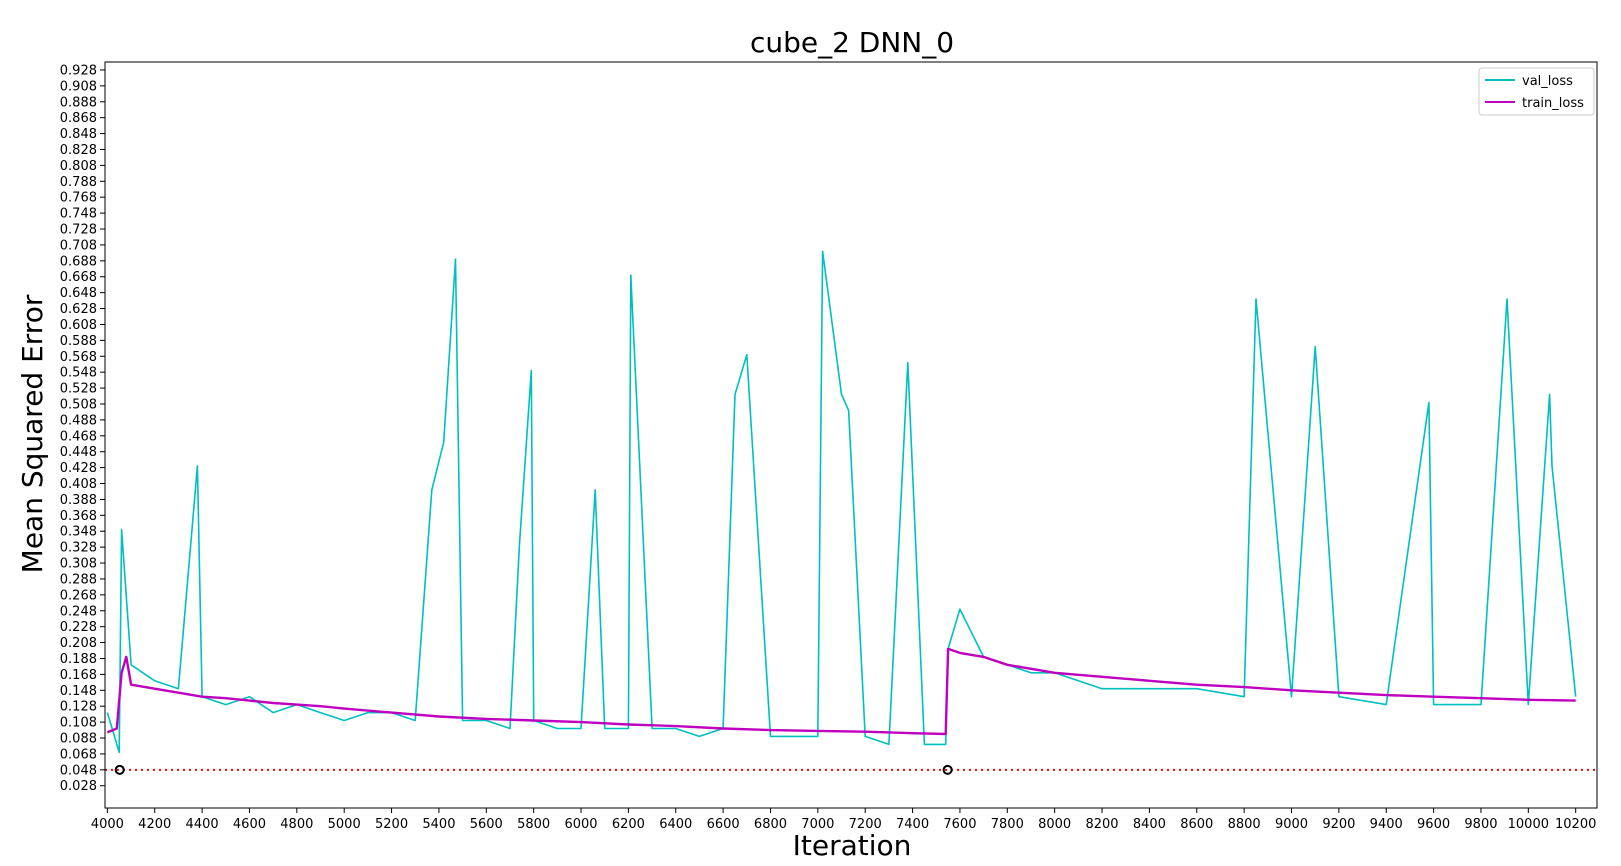 The image size is (1621, 866). I want to click on x-tick-label: 7400, so click(912, 824).